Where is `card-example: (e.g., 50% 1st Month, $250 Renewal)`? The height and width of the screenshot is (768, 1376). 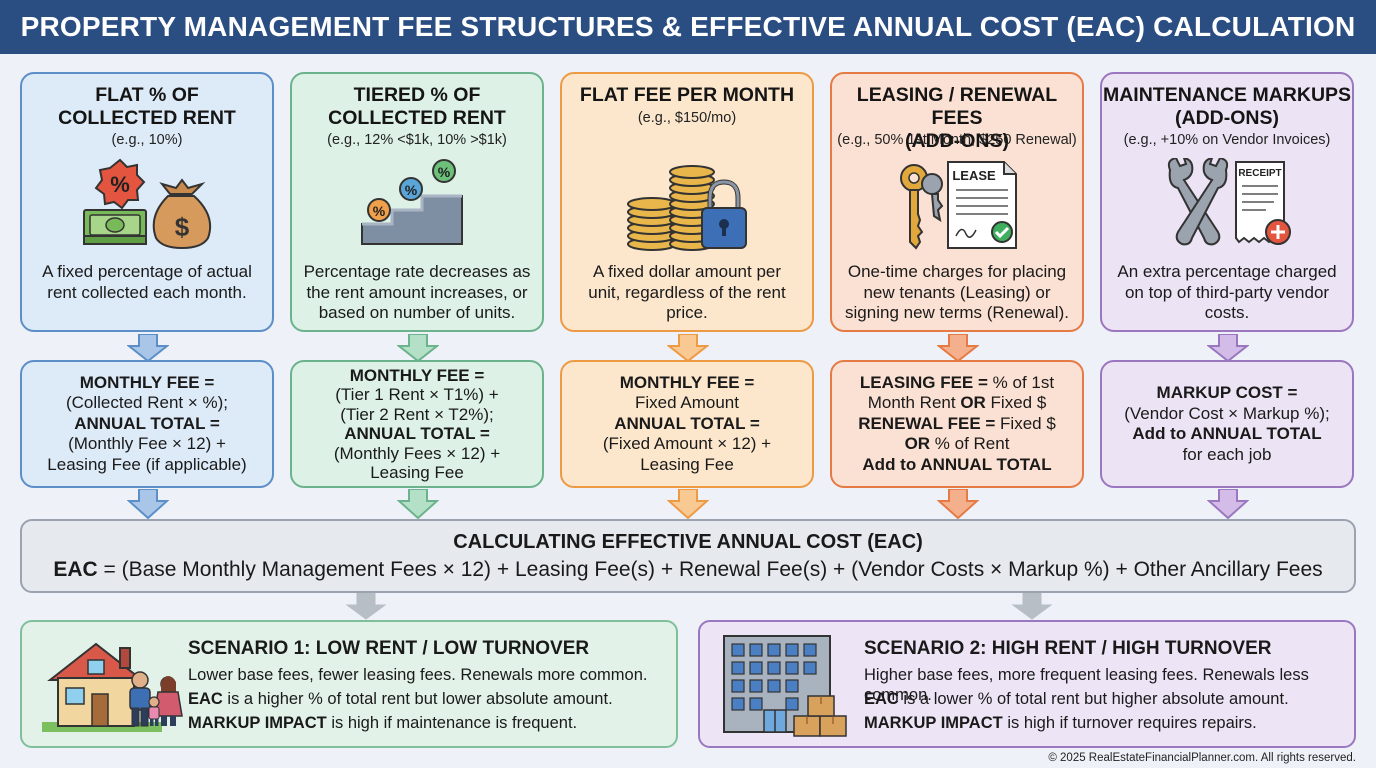
card-example: (e.g., 50% 1st Month, $250 Renewal) is located at coordinates (957, 140).